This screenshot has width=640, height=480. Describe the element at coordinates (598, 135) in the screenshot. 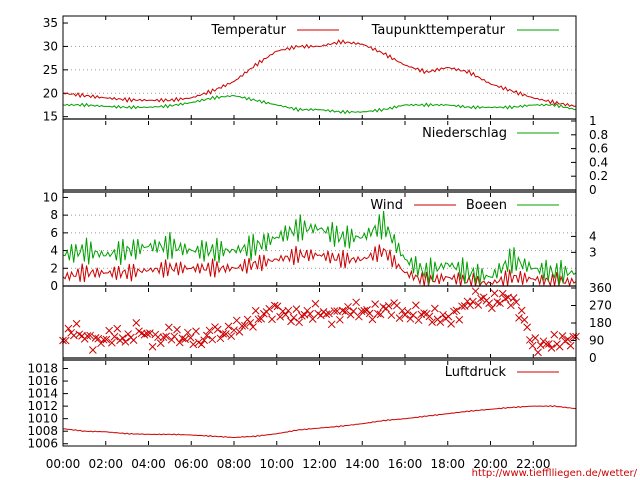

I see `rain-right-tick-label: 0.8` at that location.